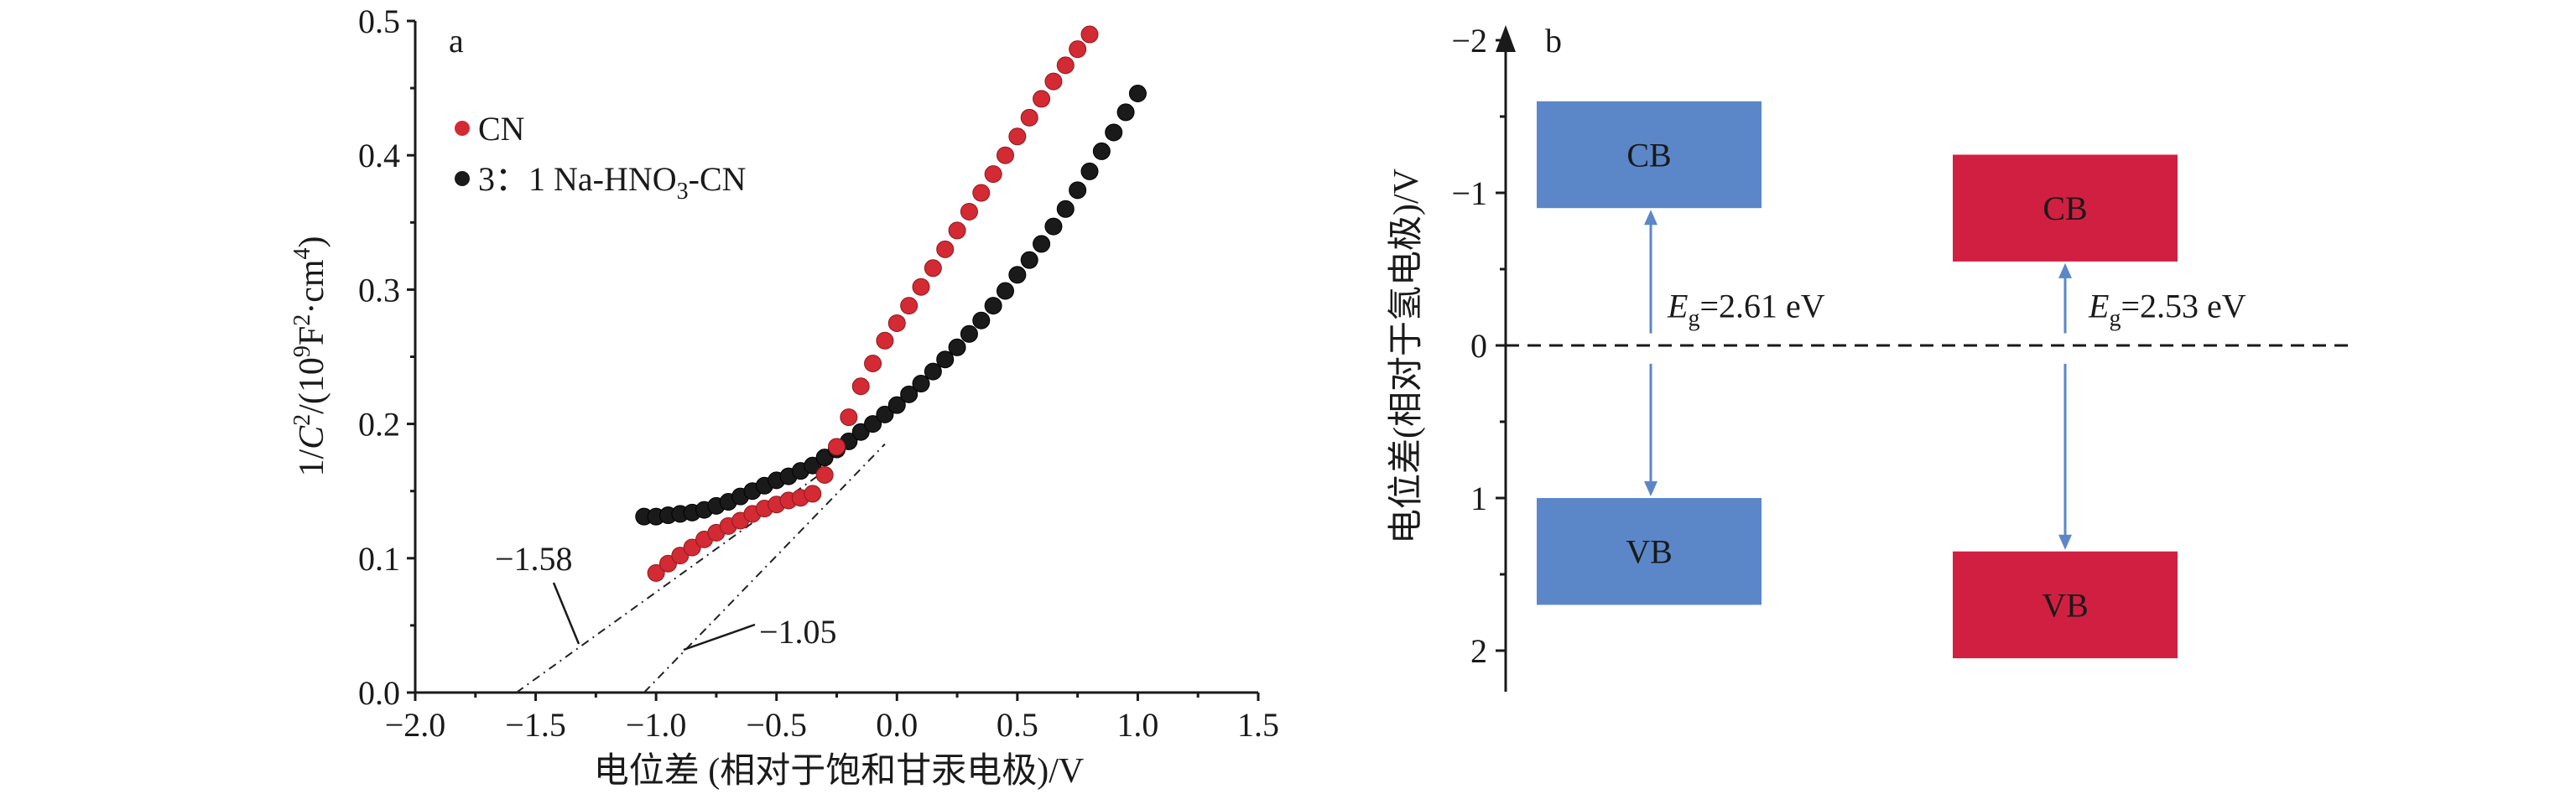  I want to click on a-y-tick-label: 0.2, so click(379, 425).